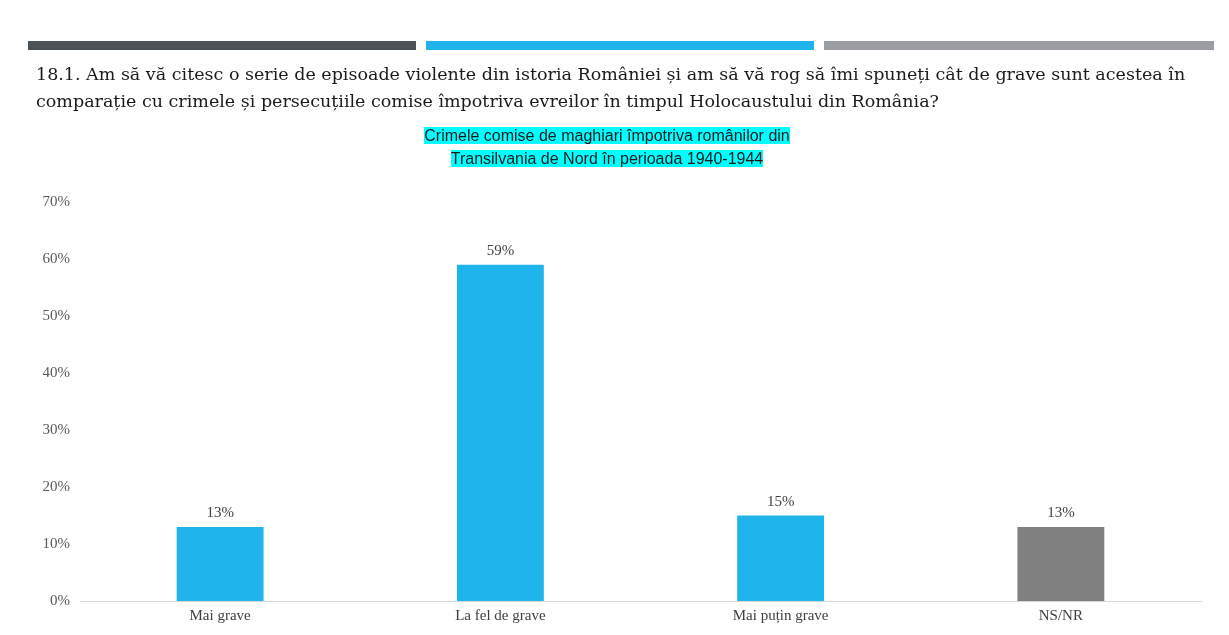 The height and width of the screenshot is (635, 1229). I want to click on y-tick-label: 50%, so click(56, 314).